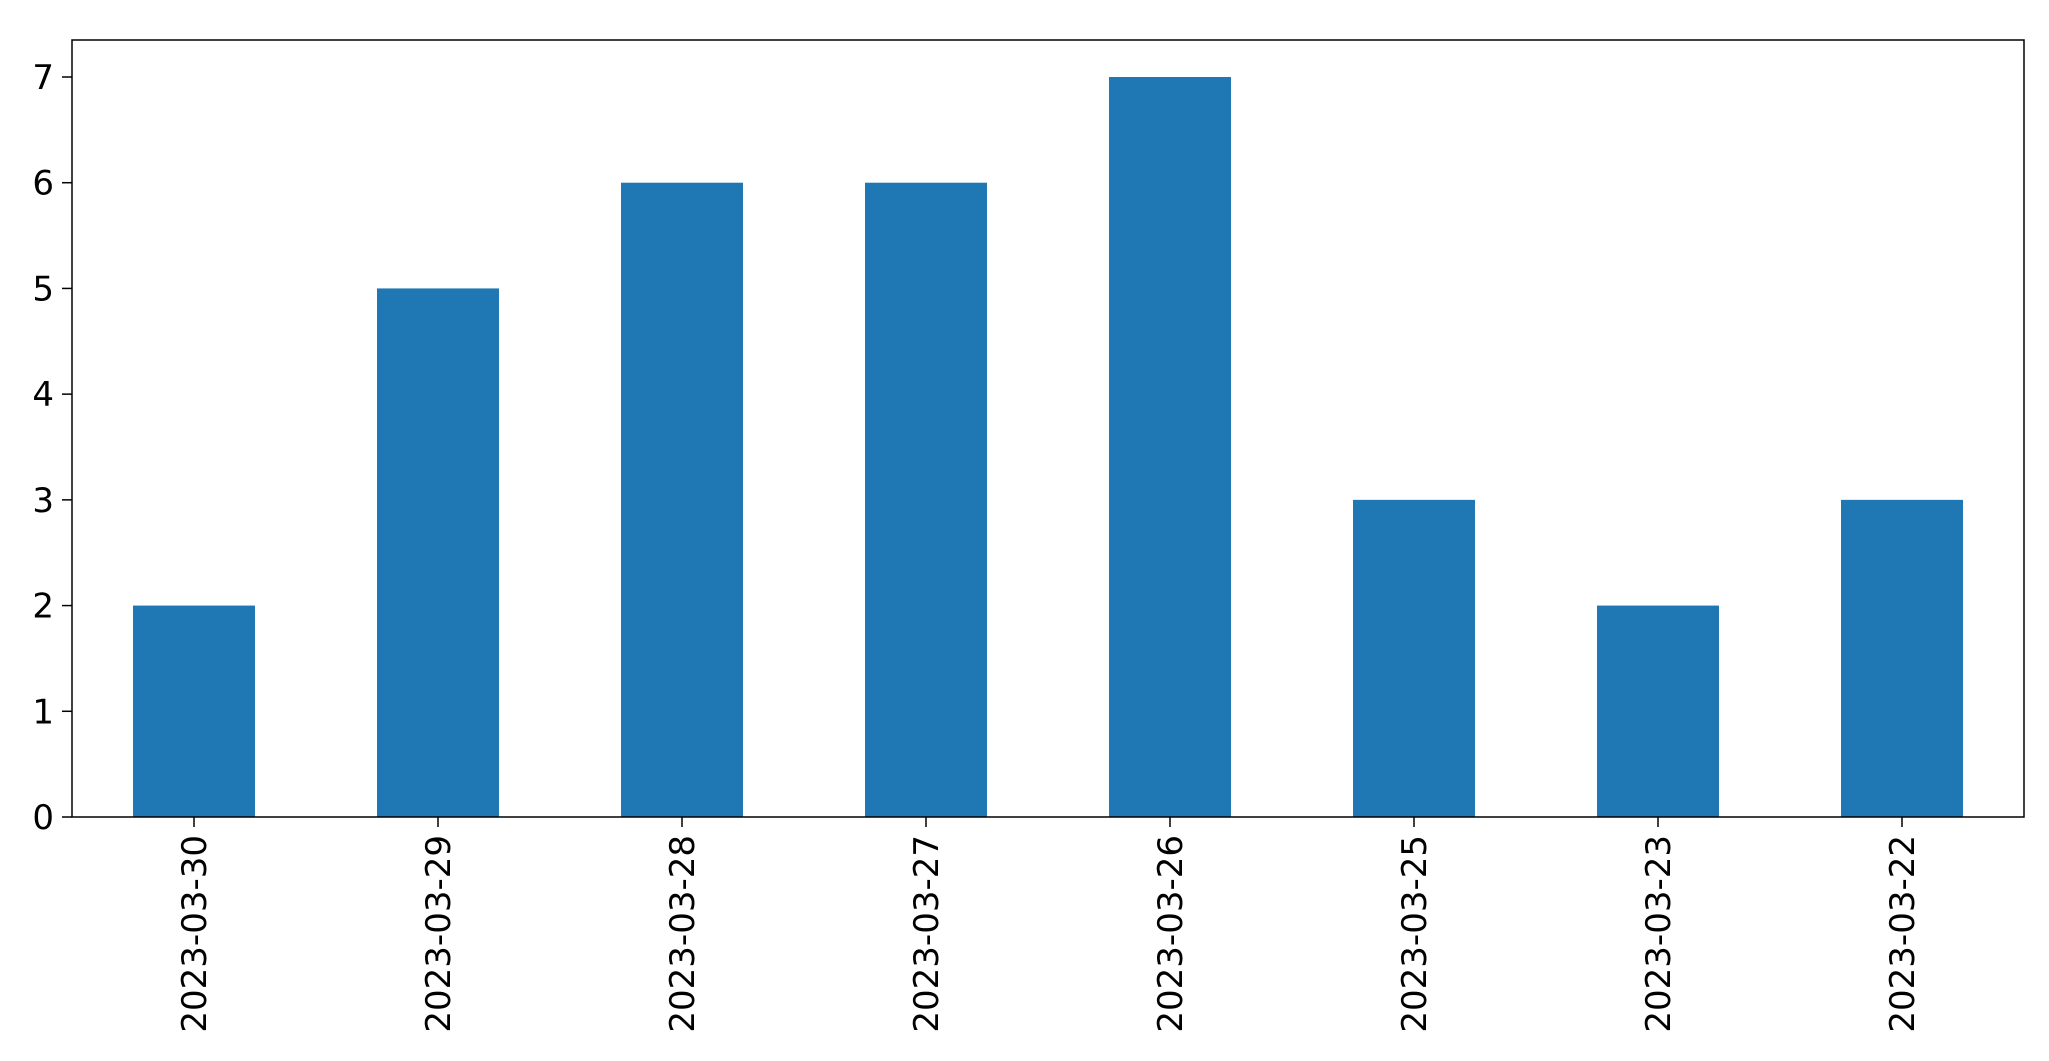  Describe the element at coordinates (43, 289) in the screenshot. I see `y-tick-label: 5` at that location.